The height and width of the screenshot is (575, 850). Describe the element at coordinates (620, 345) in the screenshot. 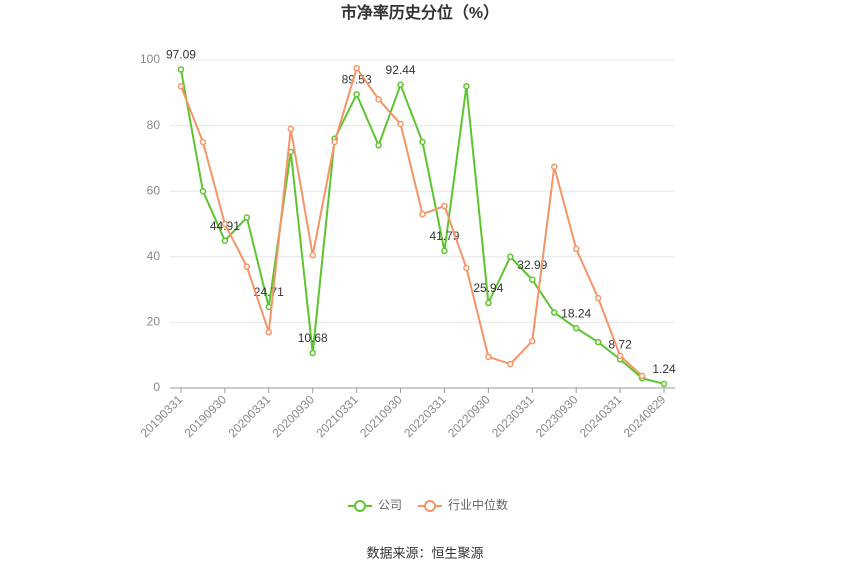

I see `data-label: 8.72` at that location.